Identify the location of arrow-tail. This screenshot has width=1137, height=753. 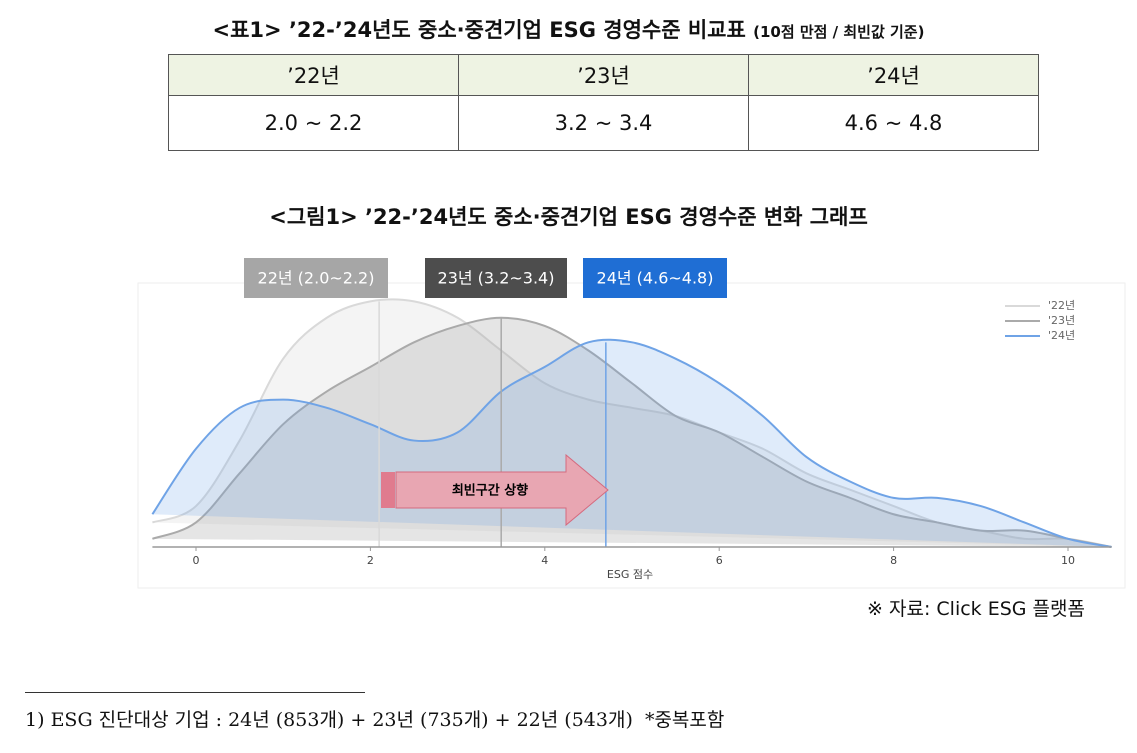
(388, 490).